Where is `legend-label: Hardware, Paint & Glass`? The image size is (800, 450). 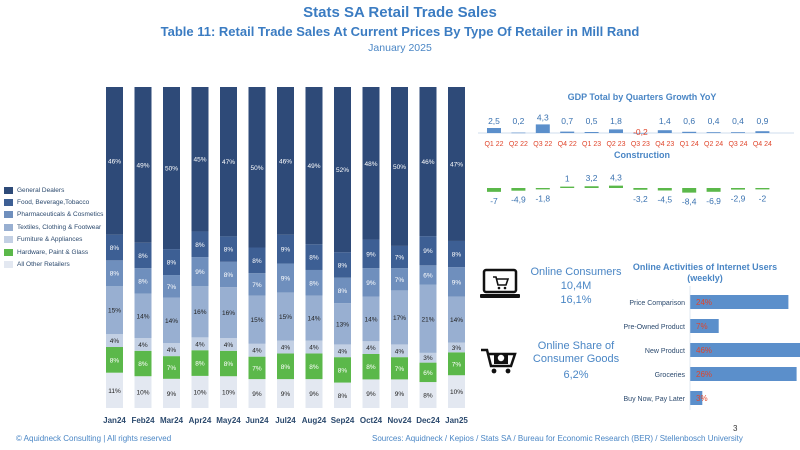 legend-label: Hardware, Paint & Glass is located at coordinates (53, 252).